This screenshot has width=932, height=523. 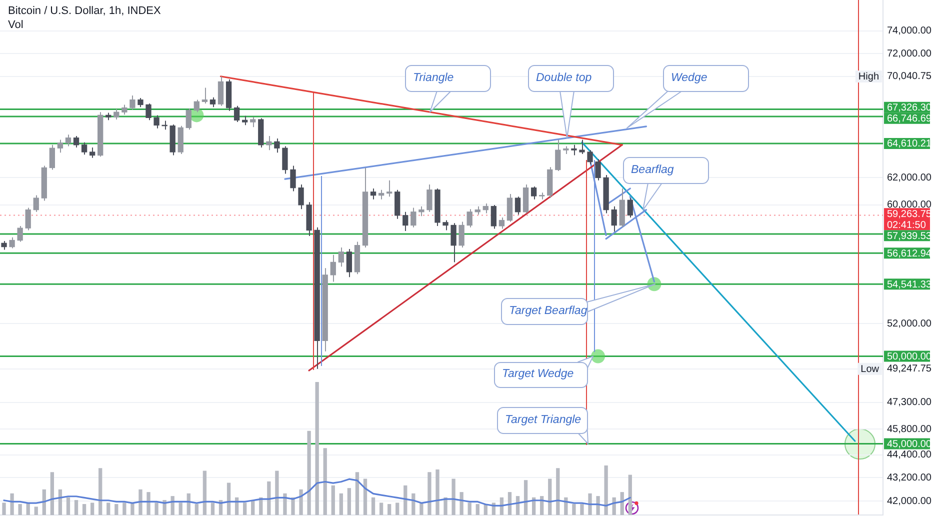 I want to click on y-tick-label: 42,000.00, so click(x=909, y=501).